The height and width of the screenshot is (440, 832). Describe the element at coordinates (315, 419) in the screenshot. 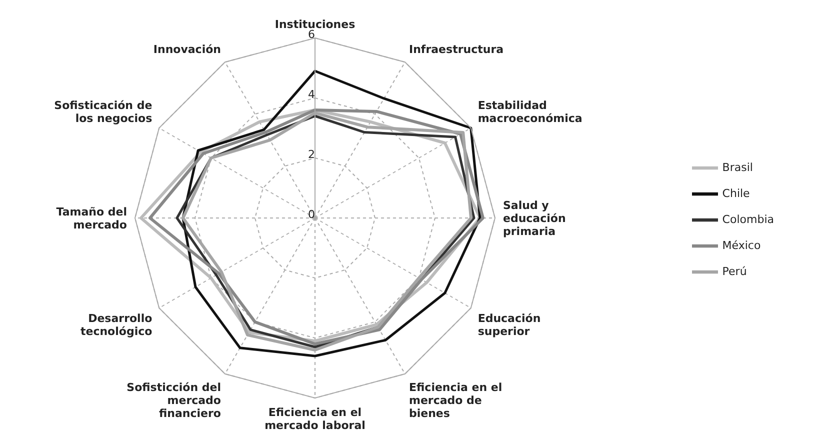

I see `spoke-label: Eficiencia en el mercado laboral` at that location.